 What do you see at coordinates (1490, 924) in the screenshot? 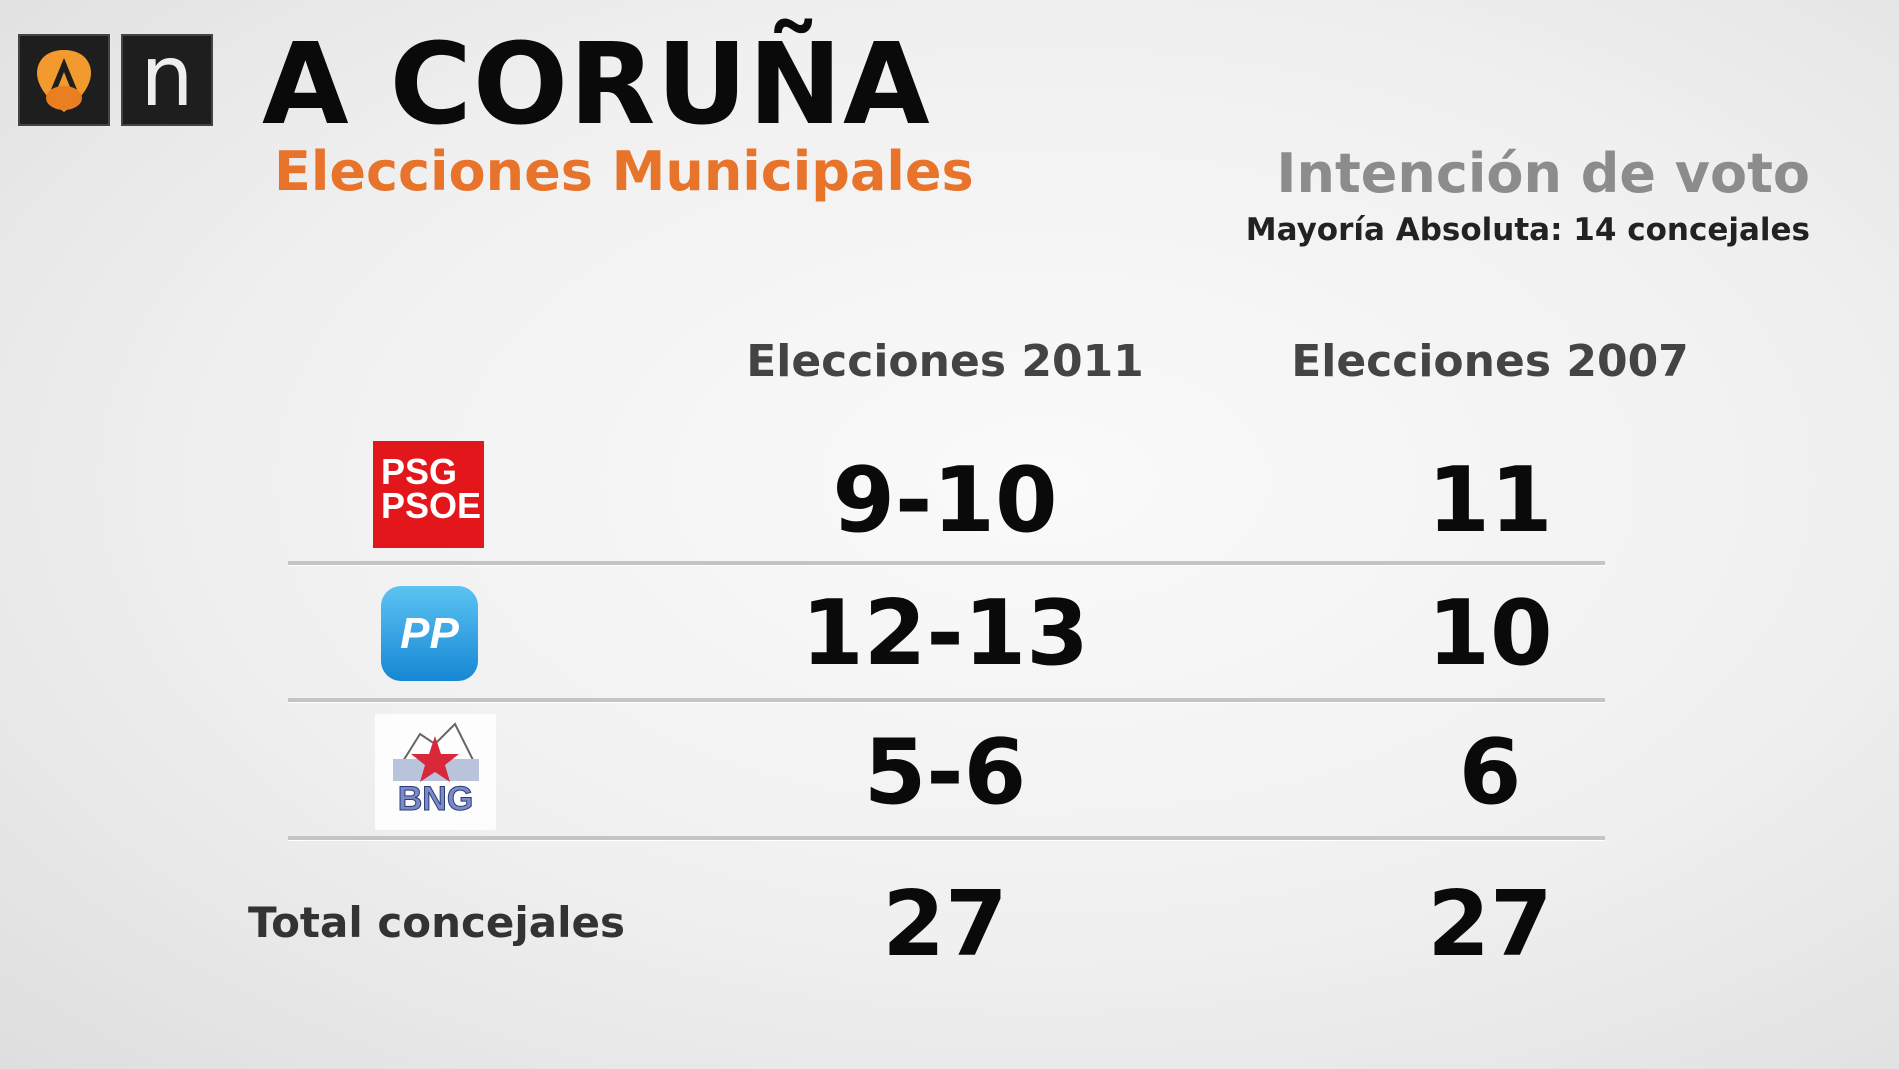
I see `total-2007-value: 27` at bounding box center [1490, 924].